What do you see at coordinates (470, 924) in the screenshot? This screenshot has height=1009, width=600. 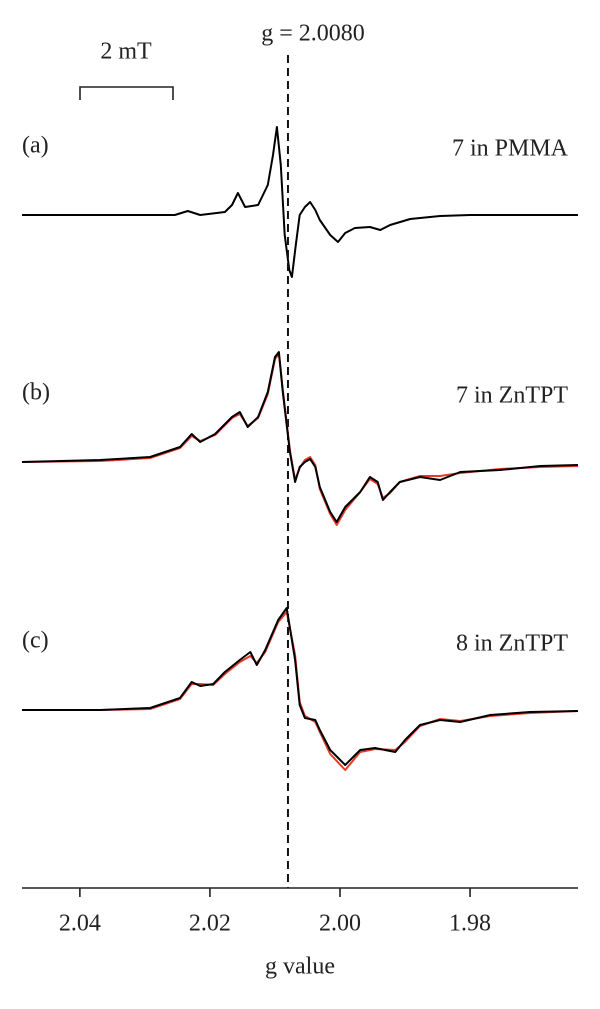 I see `x-tick-label: 1.98` at bounding box center [470, 924].